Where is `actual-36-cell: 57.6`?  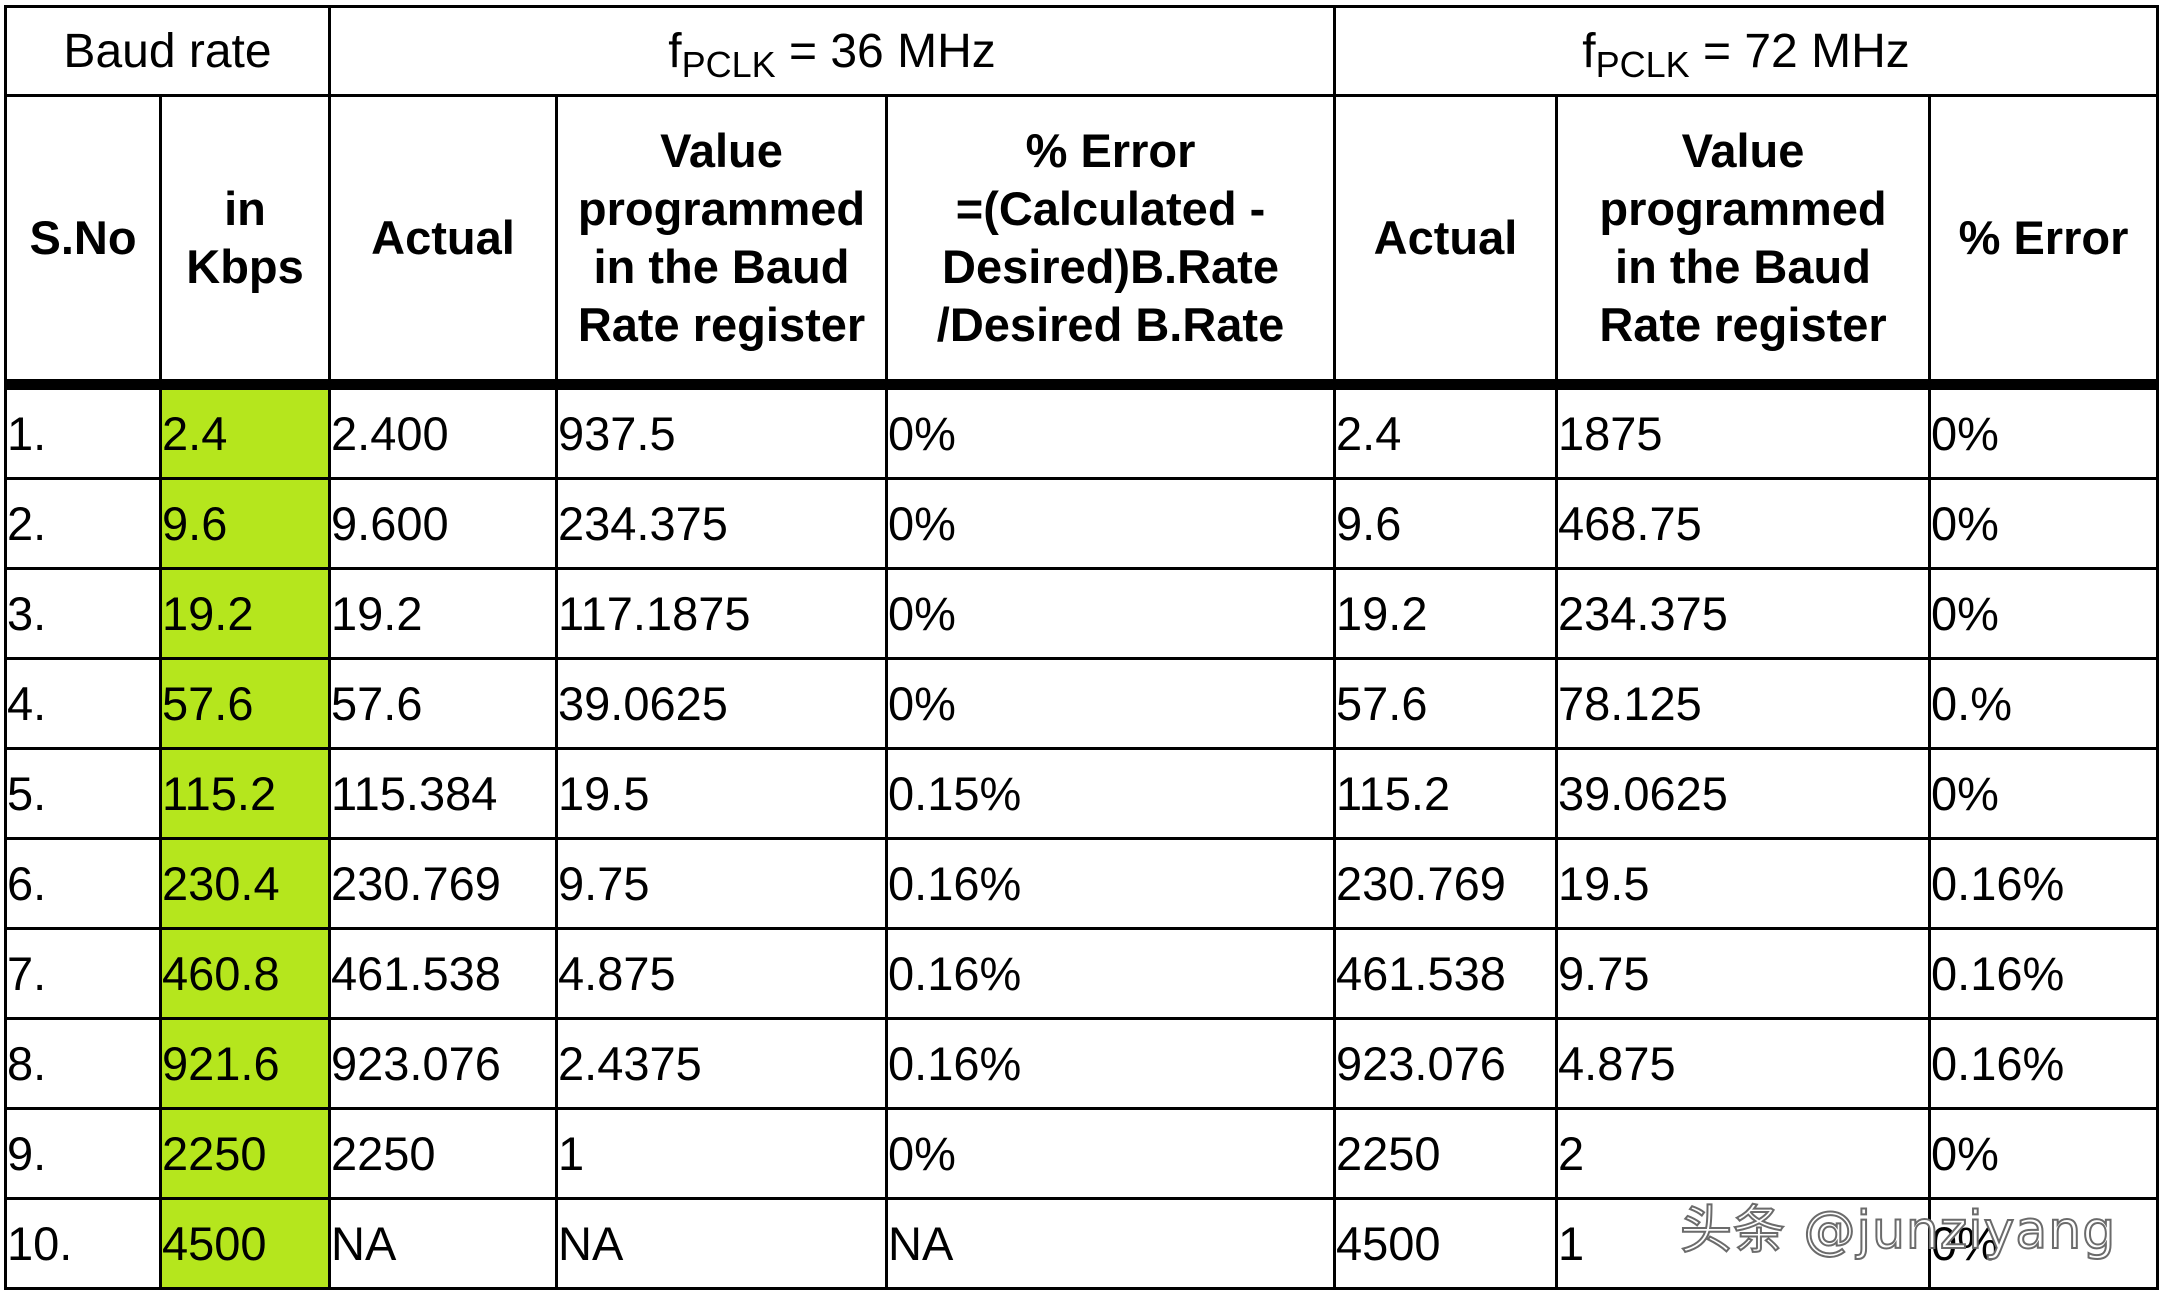 actual-36-cell: 57.6 is located at coordinates (443, 703).